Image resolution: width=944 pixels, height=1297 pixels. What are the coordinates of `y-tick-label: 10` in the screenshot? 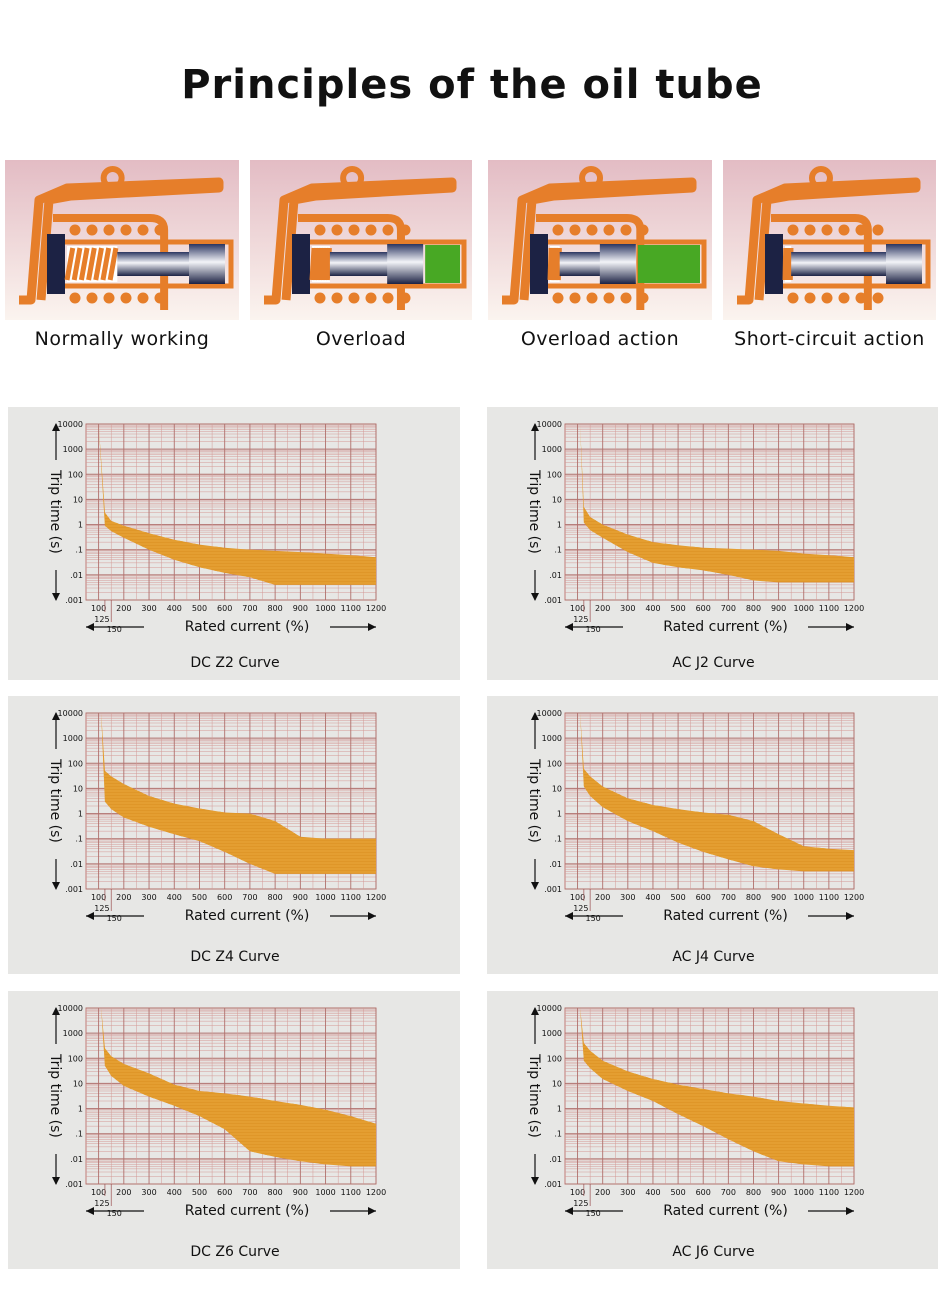 It's located at (78, 788).